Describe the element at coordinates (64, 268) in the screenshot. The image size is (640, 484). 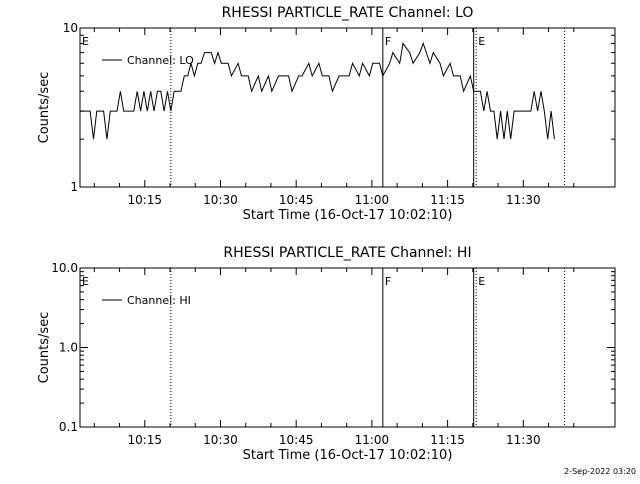
I see `y-tick-label: 10.0` at that location.